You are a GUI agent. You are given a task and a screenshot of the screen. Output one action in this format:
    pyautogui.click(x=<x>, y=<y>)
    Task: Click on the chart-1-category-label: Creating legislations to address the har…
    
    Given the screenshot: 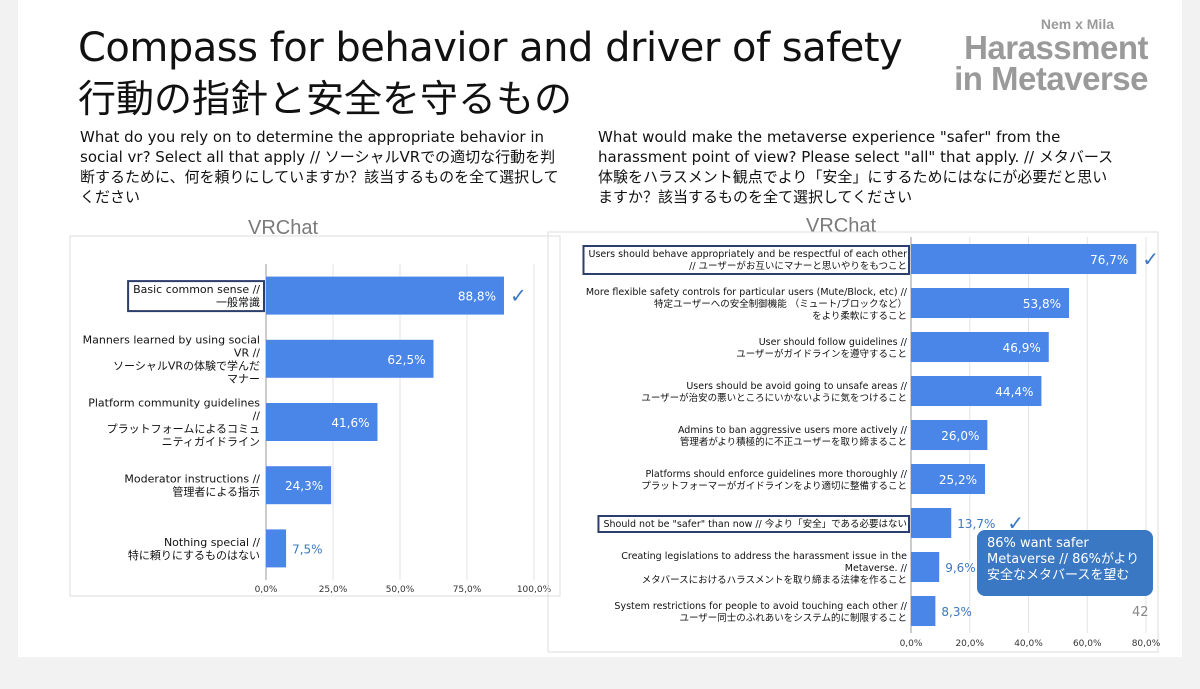 What is the action you would take?
    pyautogui.click(x=764, y=556)
    